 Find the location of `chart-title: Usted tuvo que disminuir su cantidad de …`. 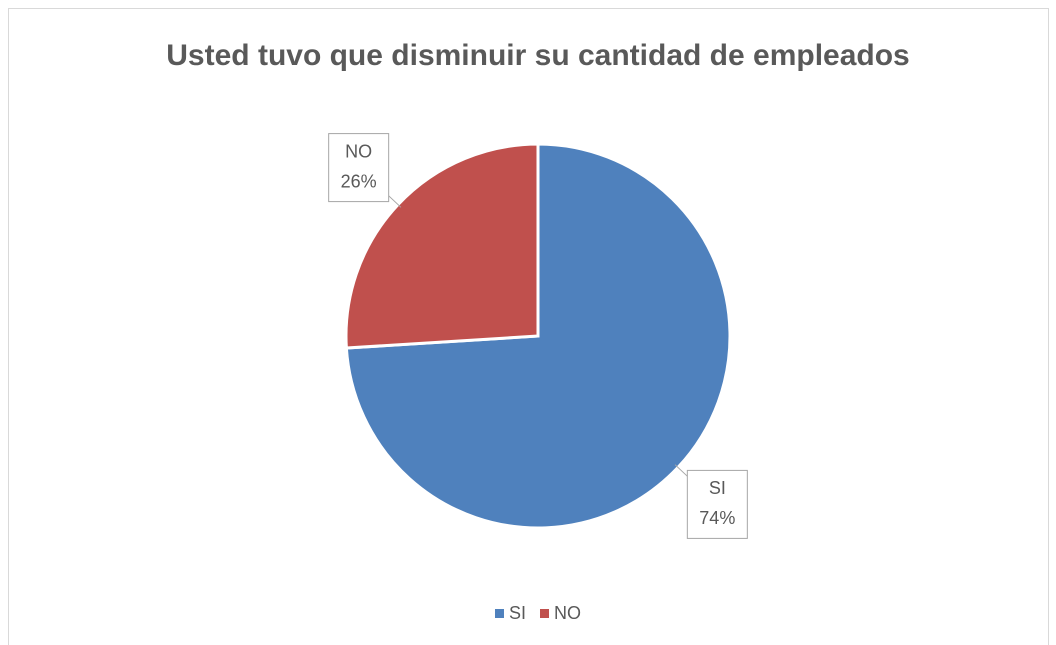

chart-title: Usted tuvo que disminuir su cantidad de … is located at coordinates (537, 55).